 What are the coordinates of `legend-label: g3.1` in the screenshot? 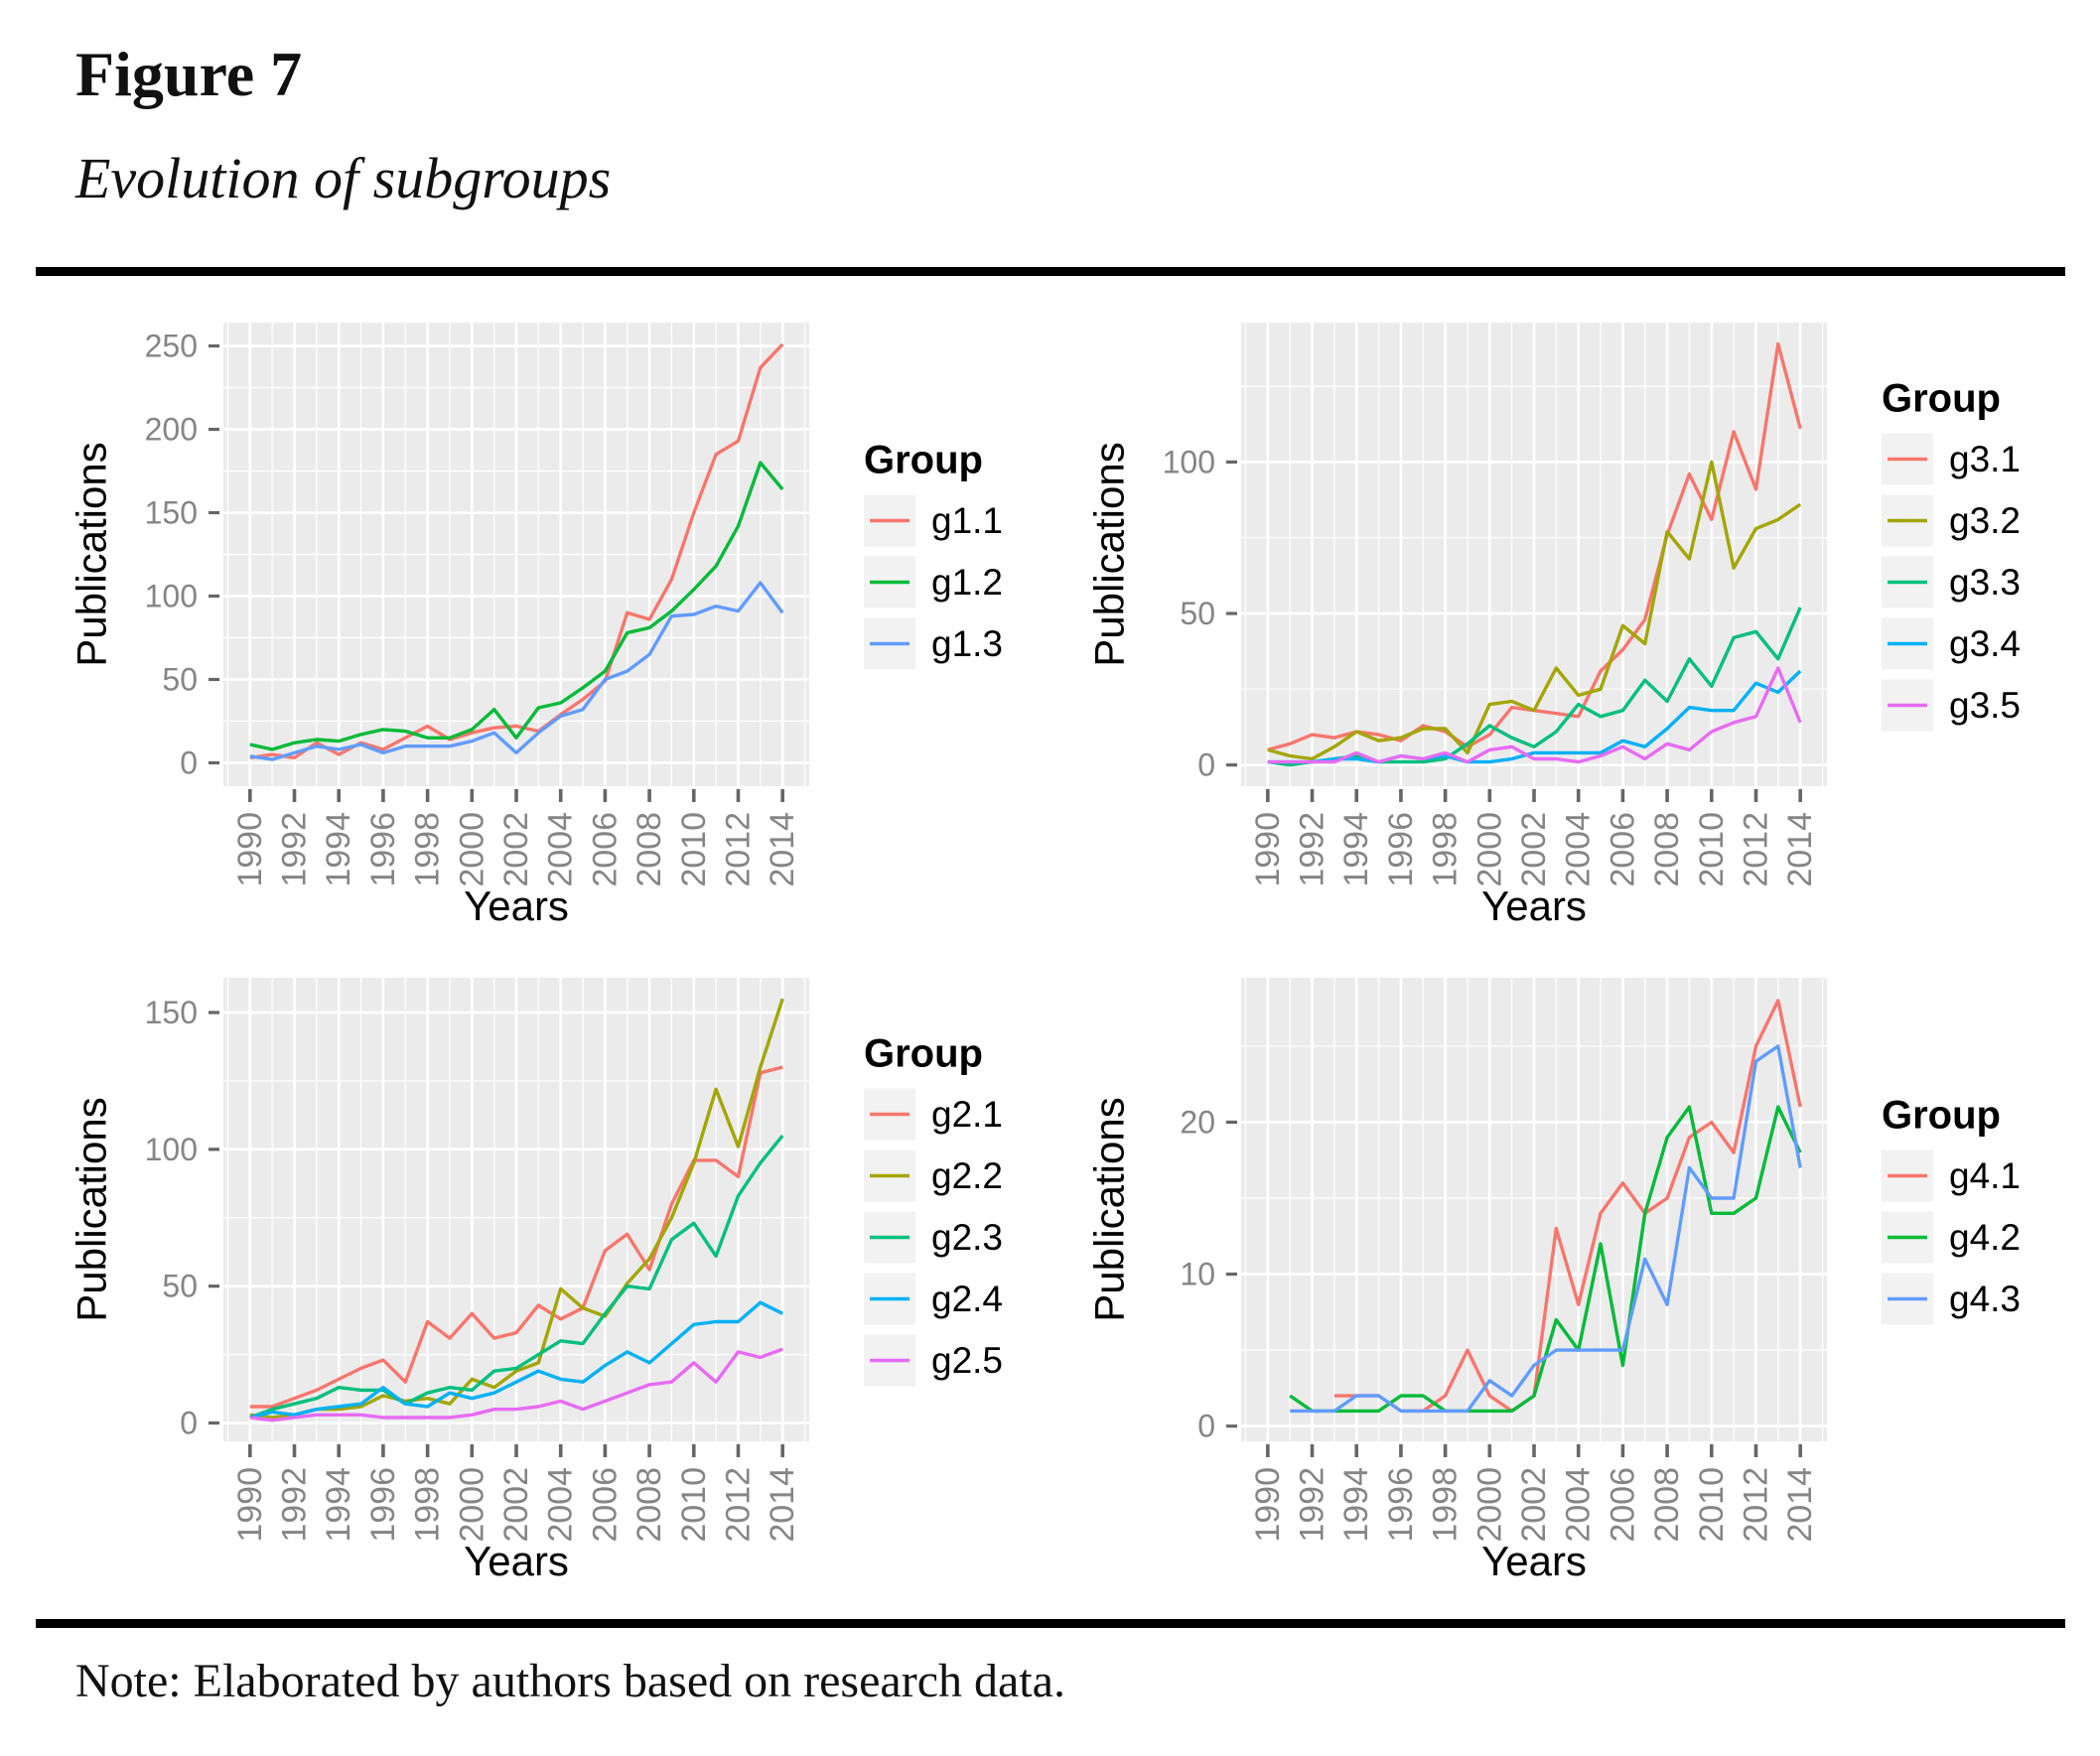 It's located at (1985, 459).